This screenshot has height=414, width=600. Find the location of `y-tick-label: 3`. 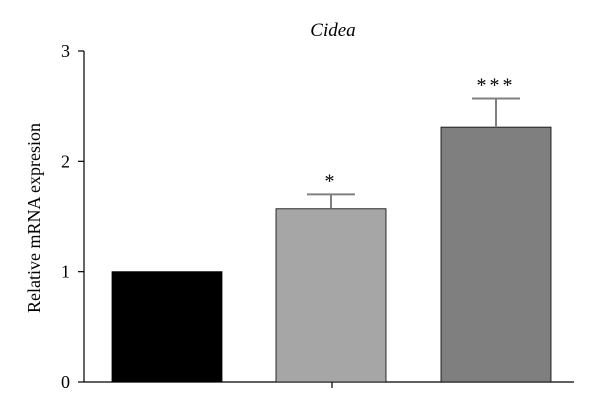

y-tick-label: 3 is located at coordinates (65, 51).